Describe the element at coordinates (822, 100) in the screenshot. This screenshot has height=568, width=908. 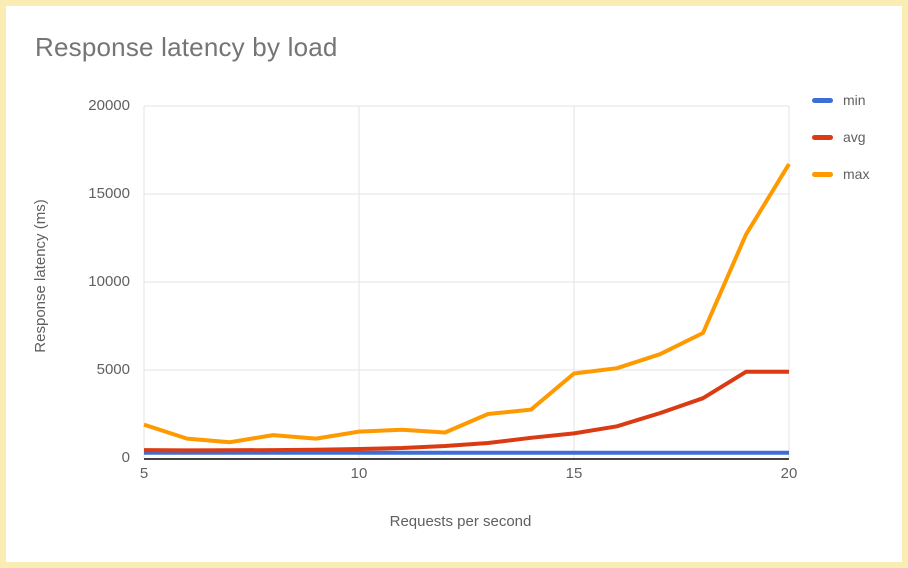
I see `legend-swatch-min` at that location.